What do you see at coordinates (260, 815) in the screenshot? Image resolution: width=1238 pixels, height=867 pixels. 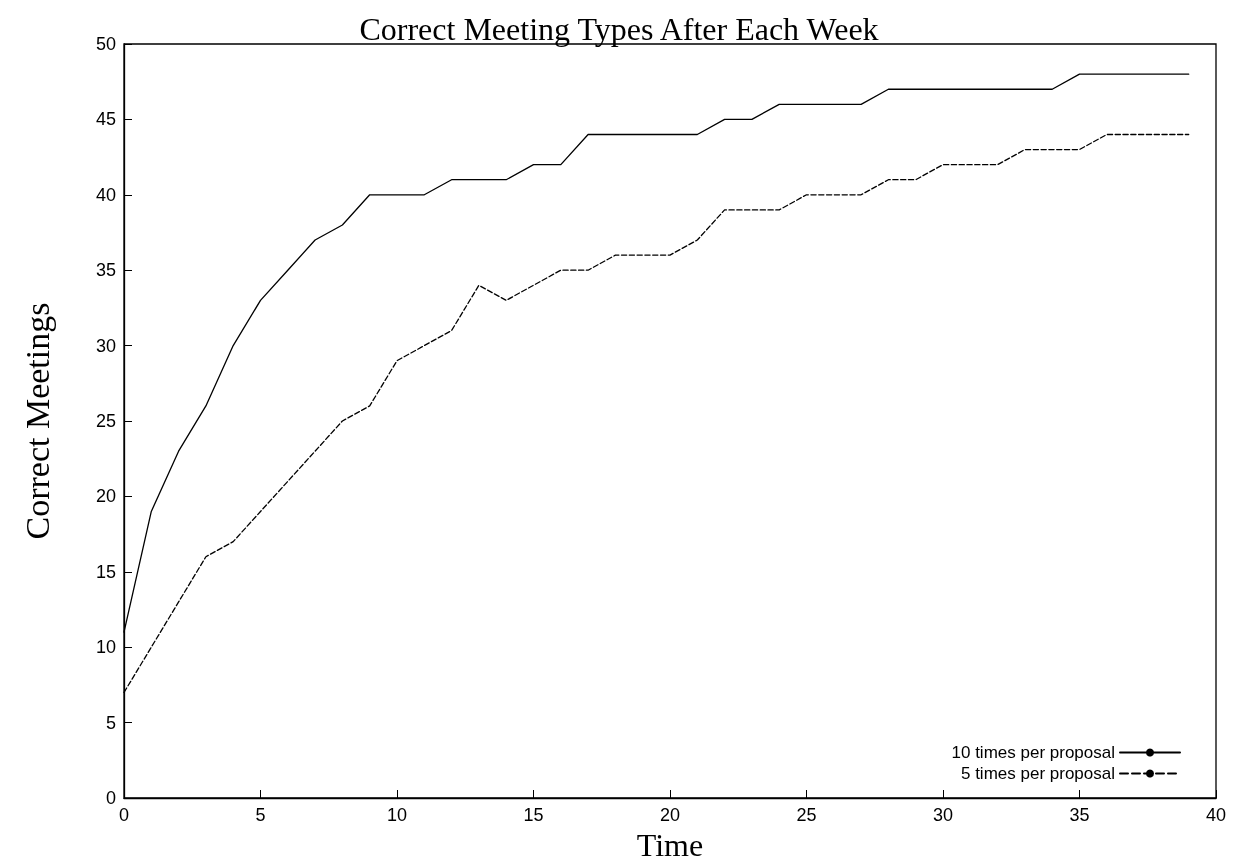 I see `x-tick-label: 5` at bounding box center [260, 815].